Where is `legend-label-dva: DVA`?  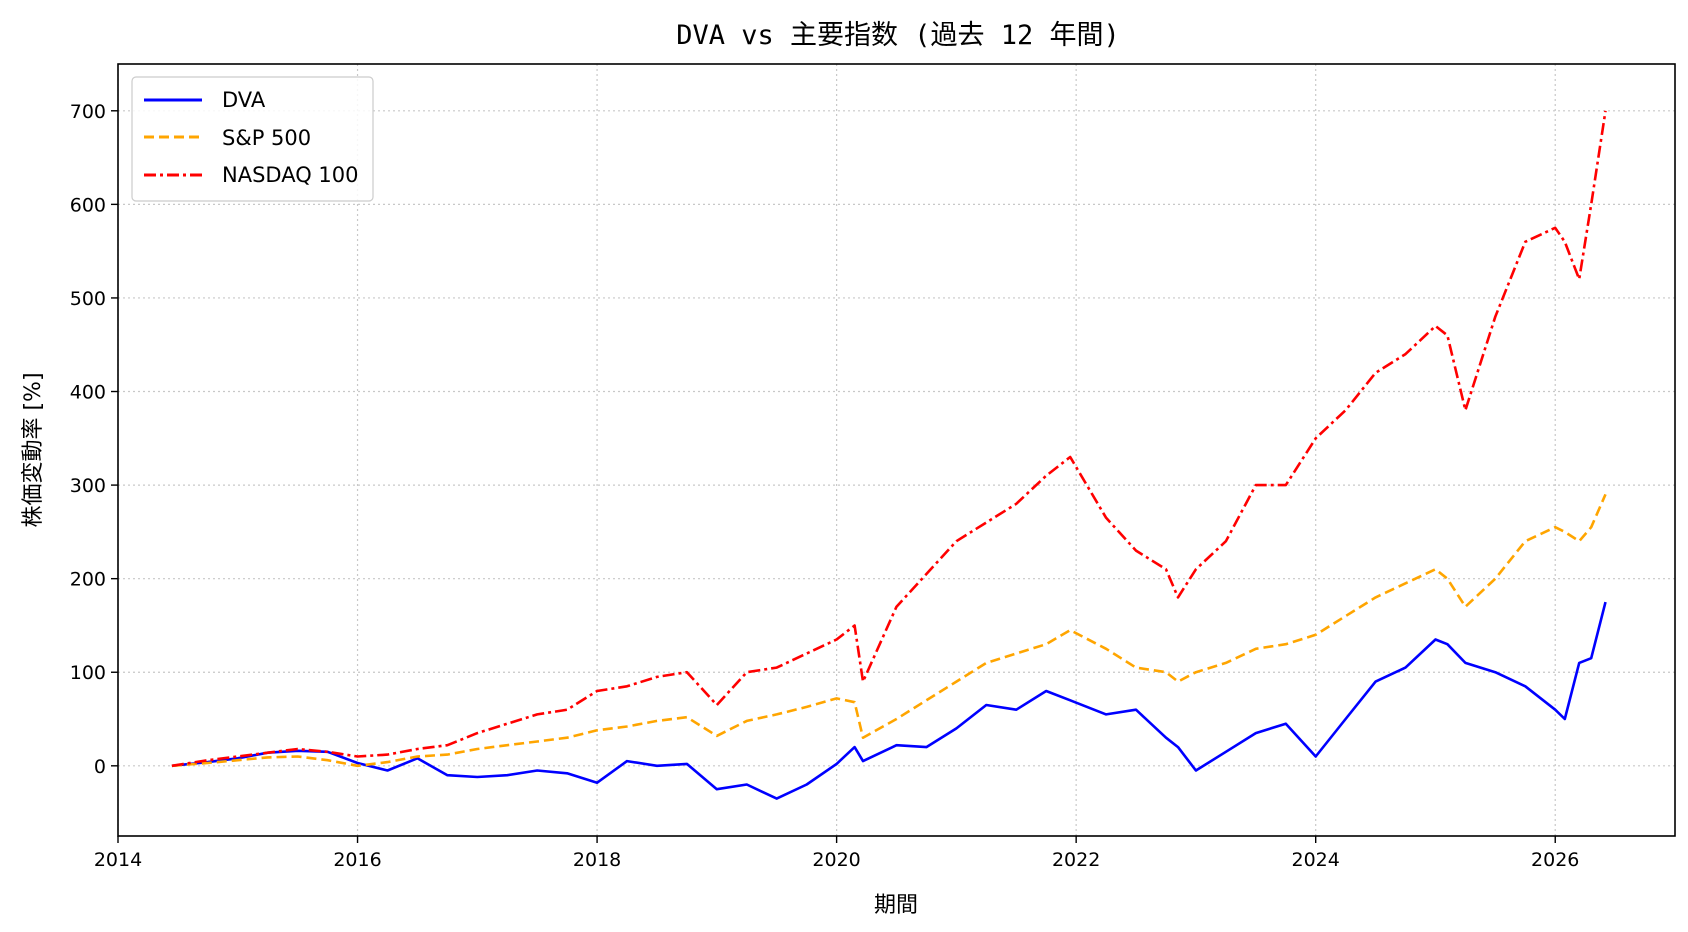 legend-label-dva: DVA is located at coordinates (244, 100).